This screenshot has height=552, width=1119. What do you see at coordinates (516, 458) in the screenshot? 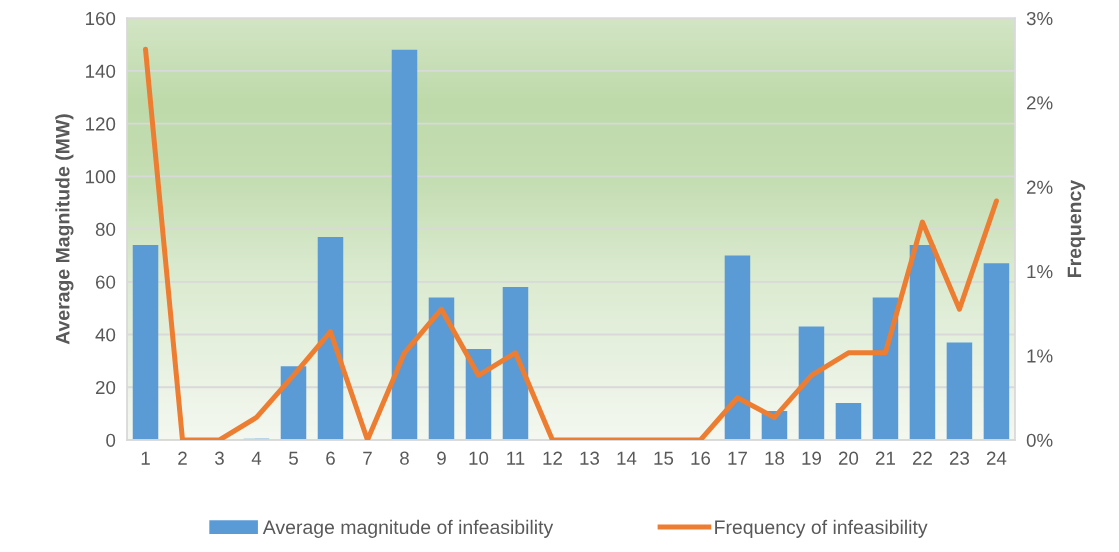
I see `x-tick-label: 11` at bounding box center [516, 458].